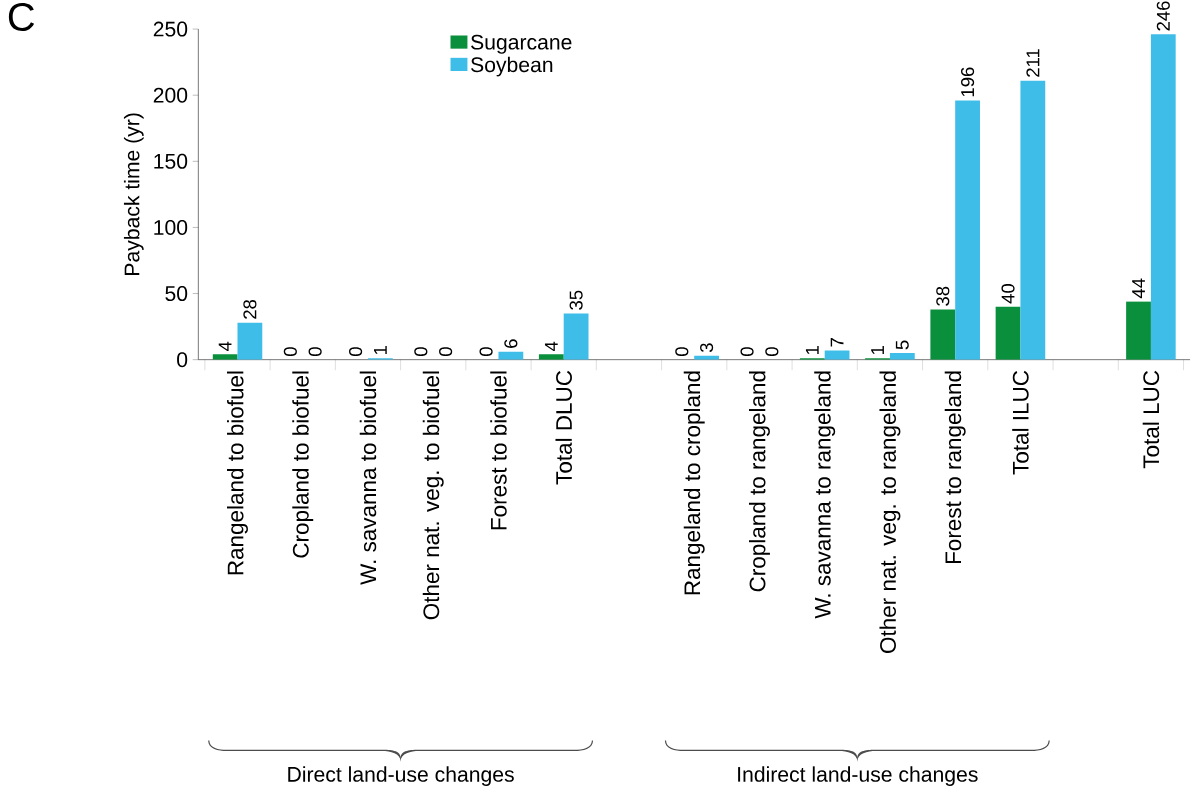 The height and width of the screenshot is (809, 1198). Describe the element at coordinates (694, 483) in the screenshot. I see `x-tick-label: Rangeland to cropland` at that location.